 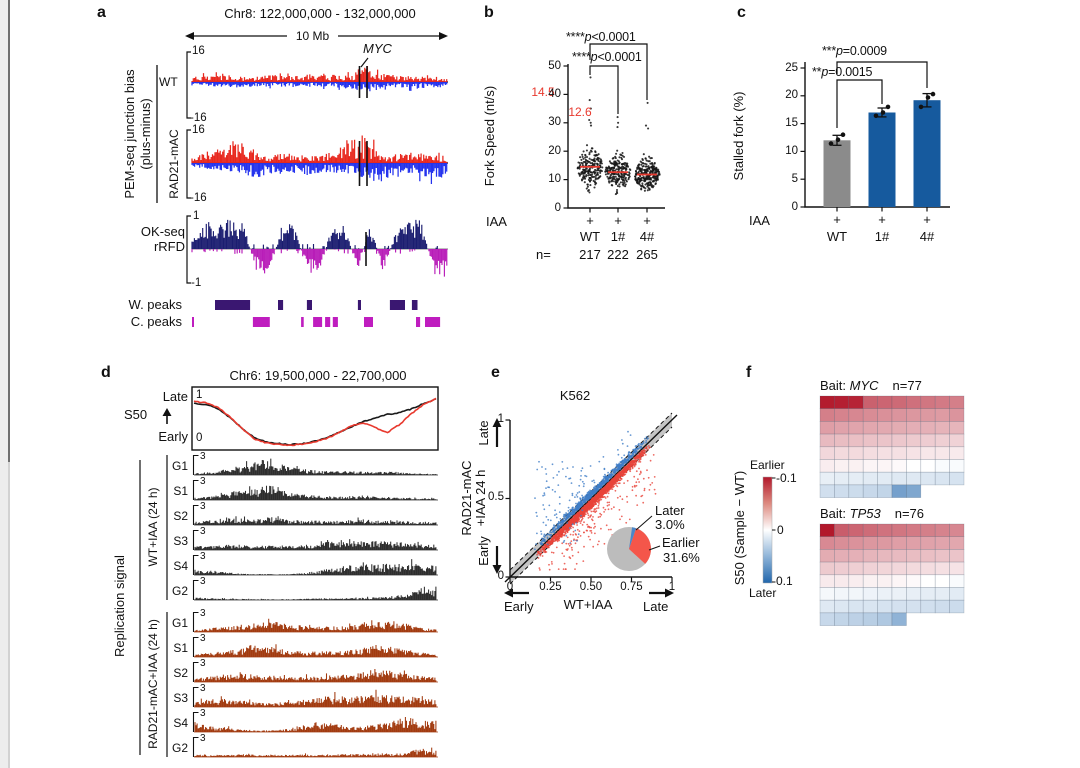 What do you see at coordinates (167, 412) in the screenshot?
I see `s50-arrow-head` at bounding box center [167, 412].